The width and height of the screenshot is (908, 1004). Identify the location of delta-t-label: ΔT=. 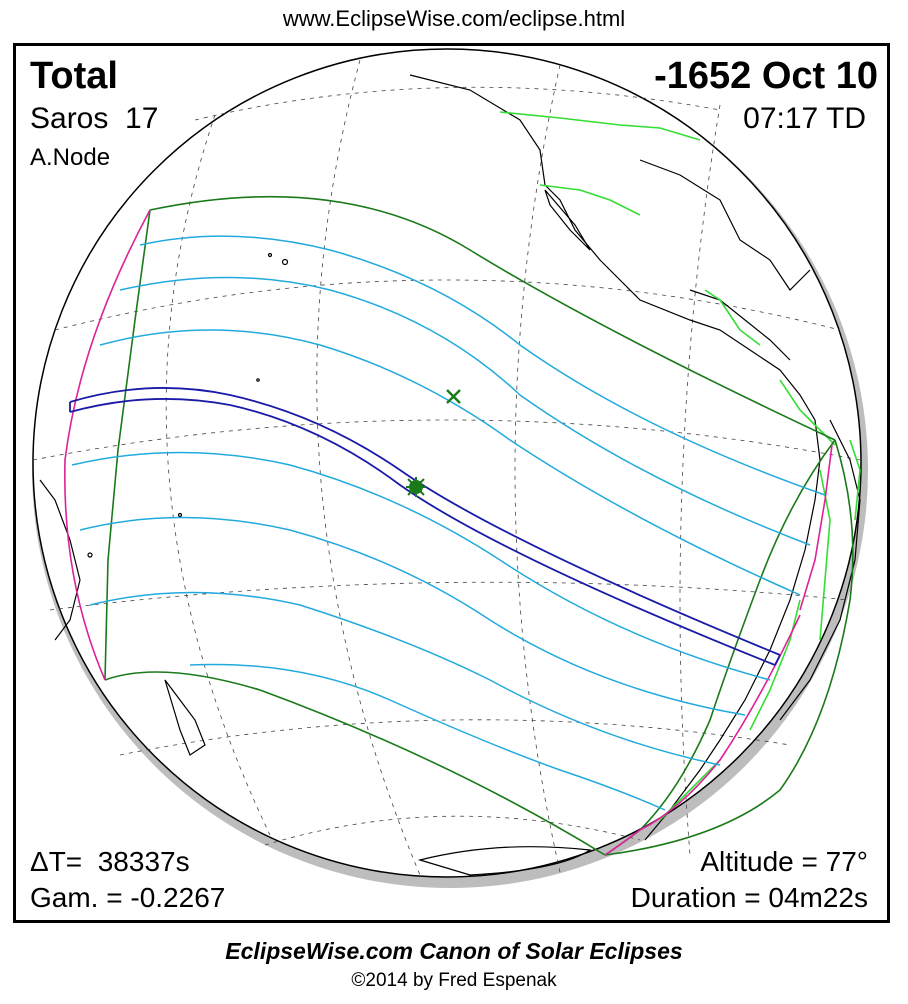
(56, 861).